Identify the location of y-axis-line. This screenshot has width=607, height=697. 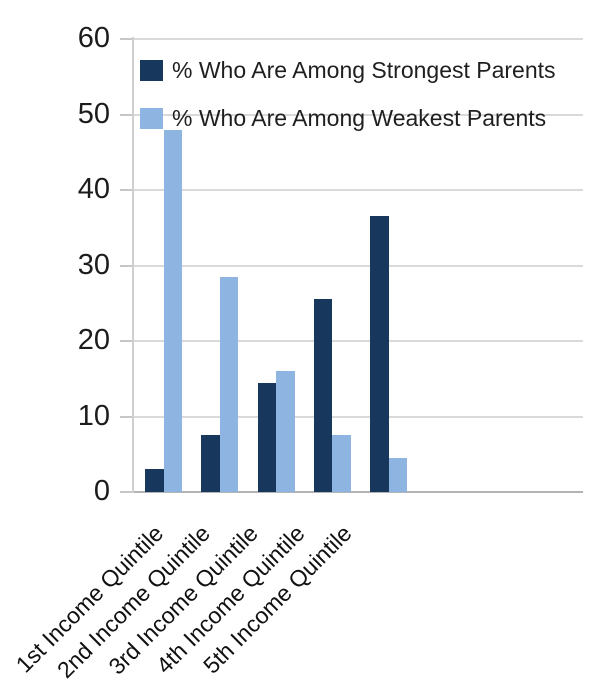
(133, 265).